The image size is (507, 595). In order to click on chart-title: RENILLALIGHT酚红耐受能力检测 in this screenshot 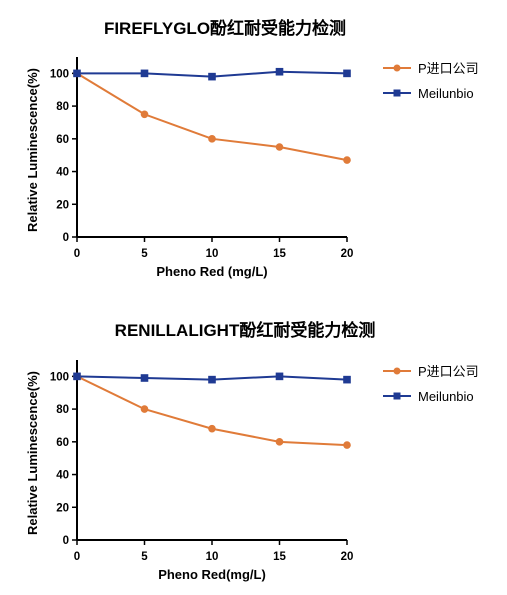, I will do `click(245, 330)`.